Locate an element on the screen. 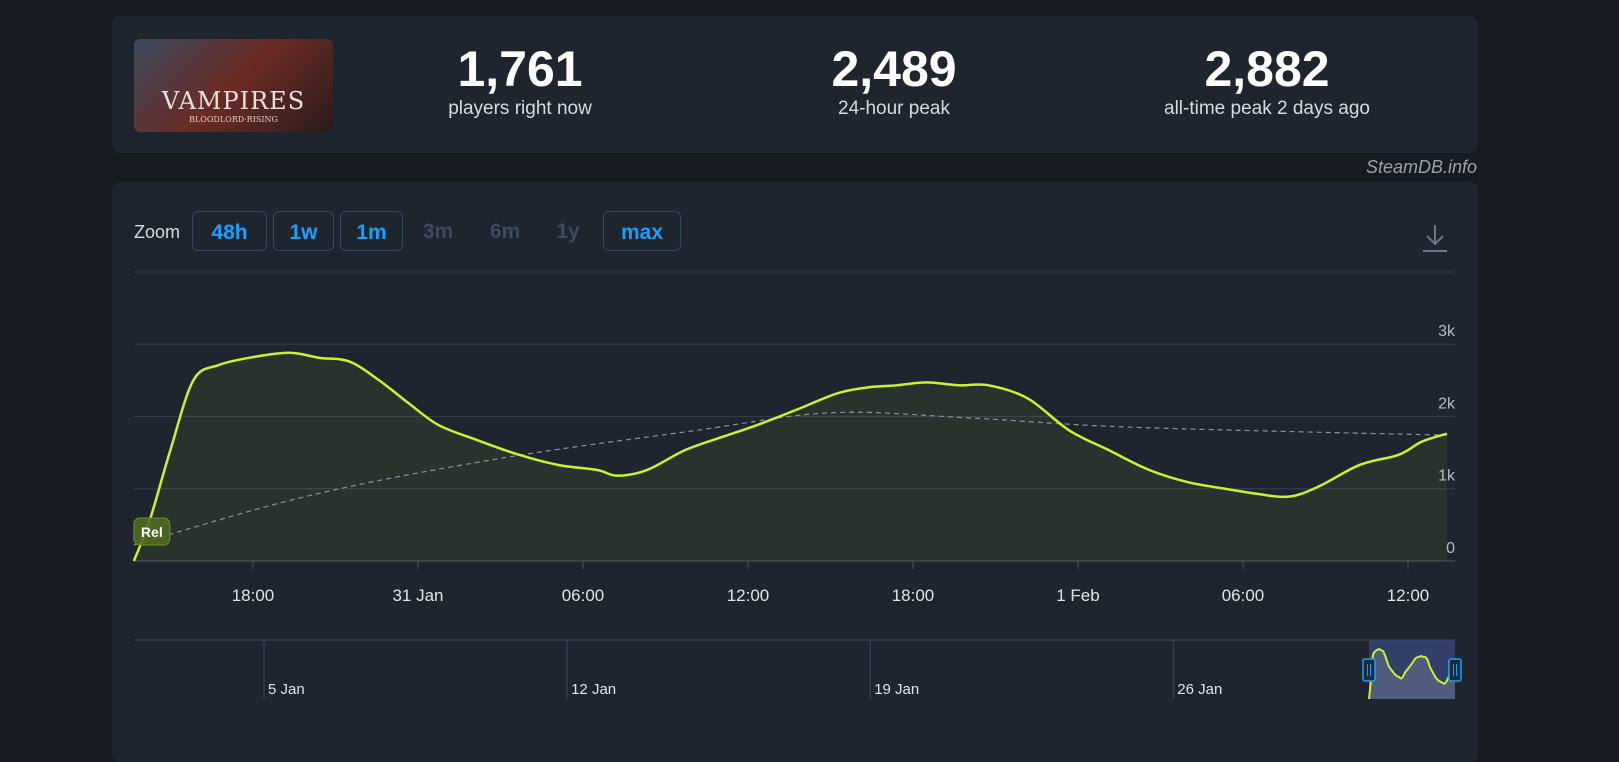 This screenshot has width=1619, height=762. steamdb-credit-link: SteamDB.info is located at coordinates (1421, 167).